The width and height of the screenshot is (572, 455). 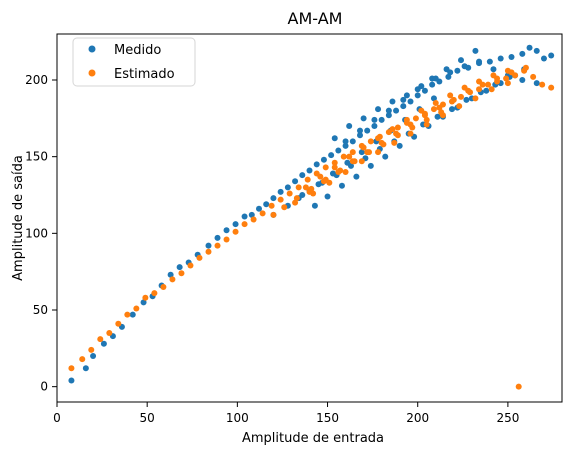 I want to click on x-tick-label: 50, so click(x=147, y=418).